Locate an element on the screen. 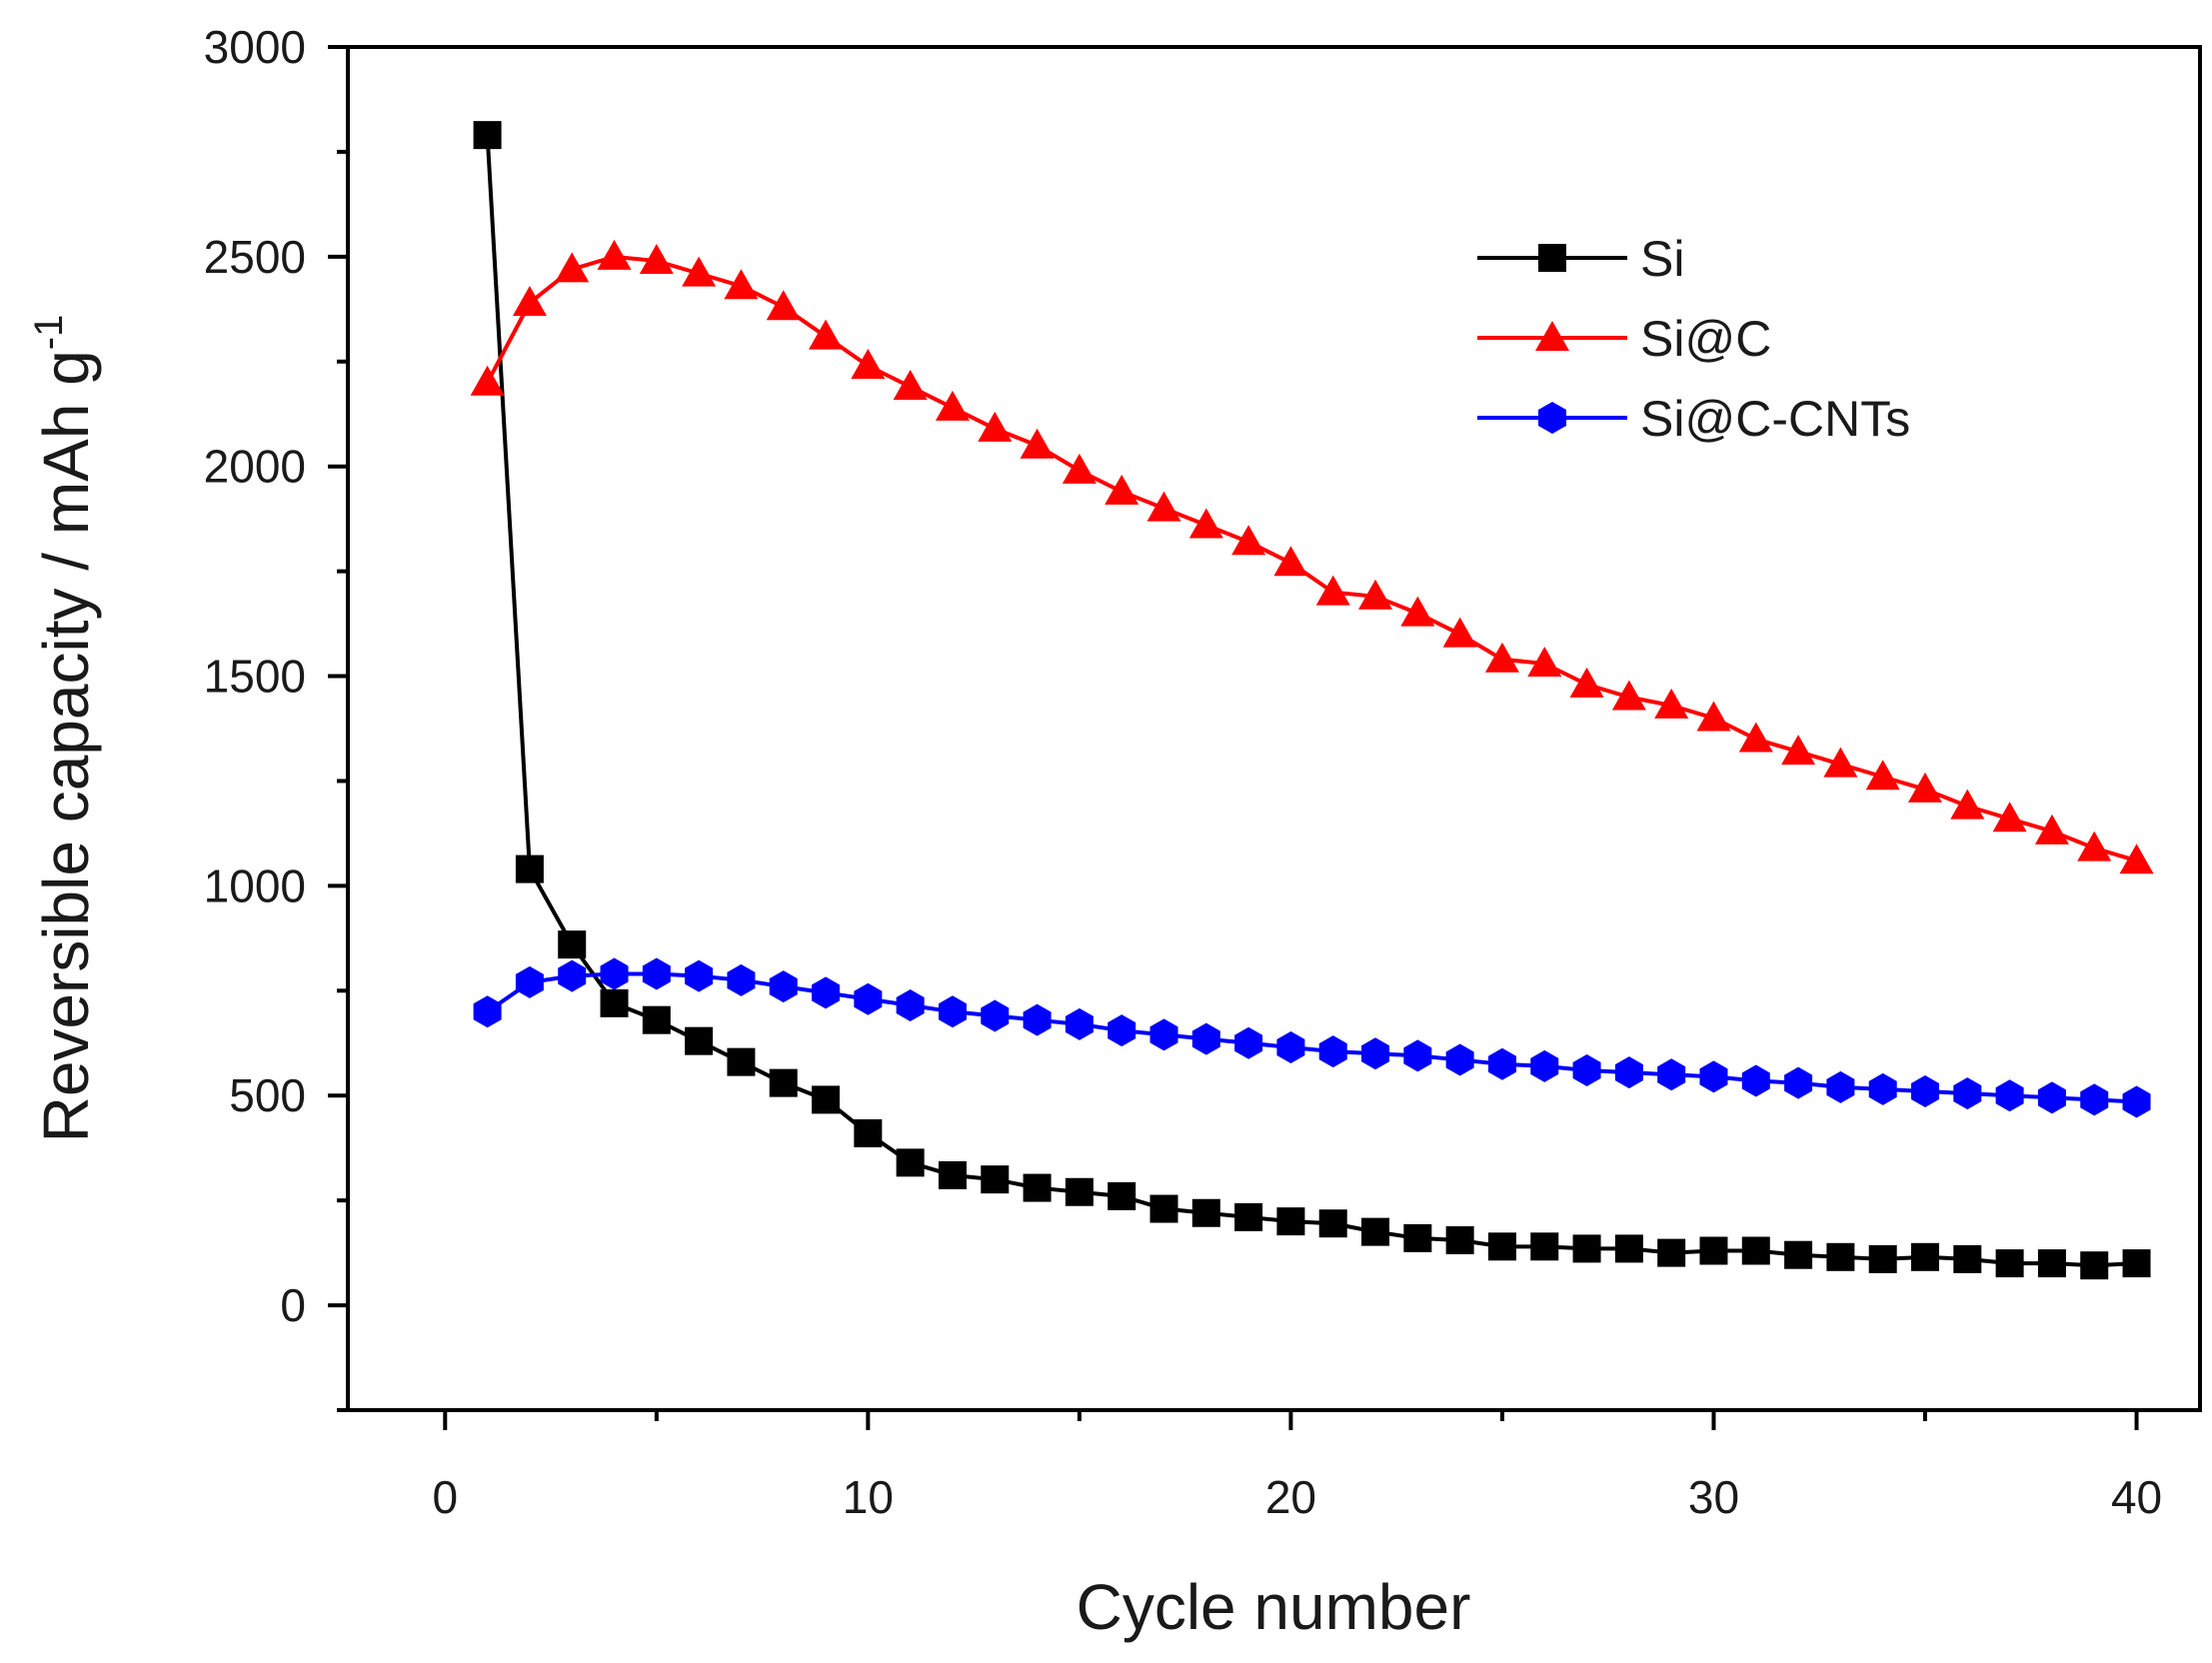 This screenshot has height=1663, width=2212. series-si-at-c-cnts is located at coordinates (1312, 1037).